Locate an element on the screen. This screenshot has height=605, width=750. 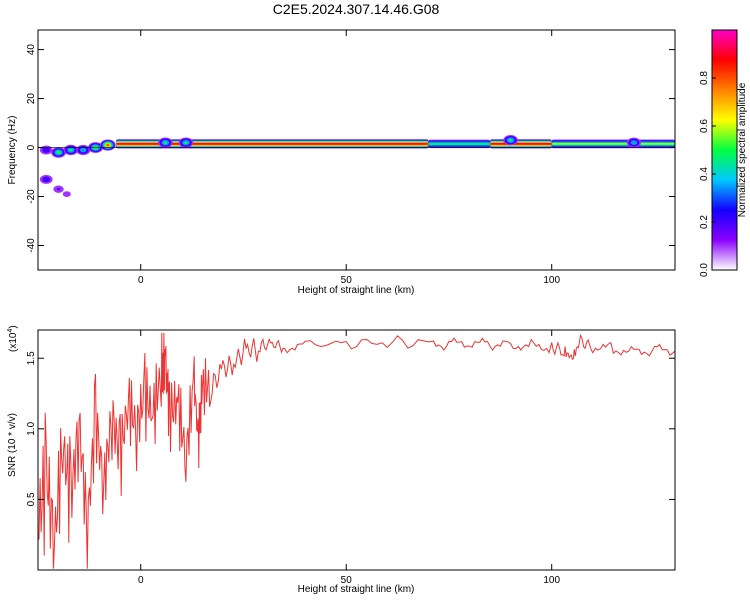
colorbar-tick-label: 0.6 is located at coordinates (704, 126).